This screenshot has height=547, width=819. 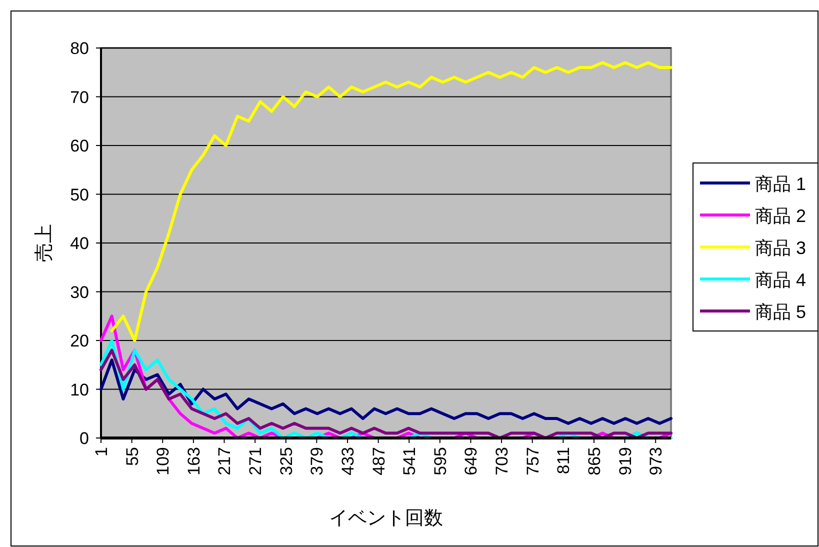 I want to click on x-tick-label: 217, so click(x=224, y=461).